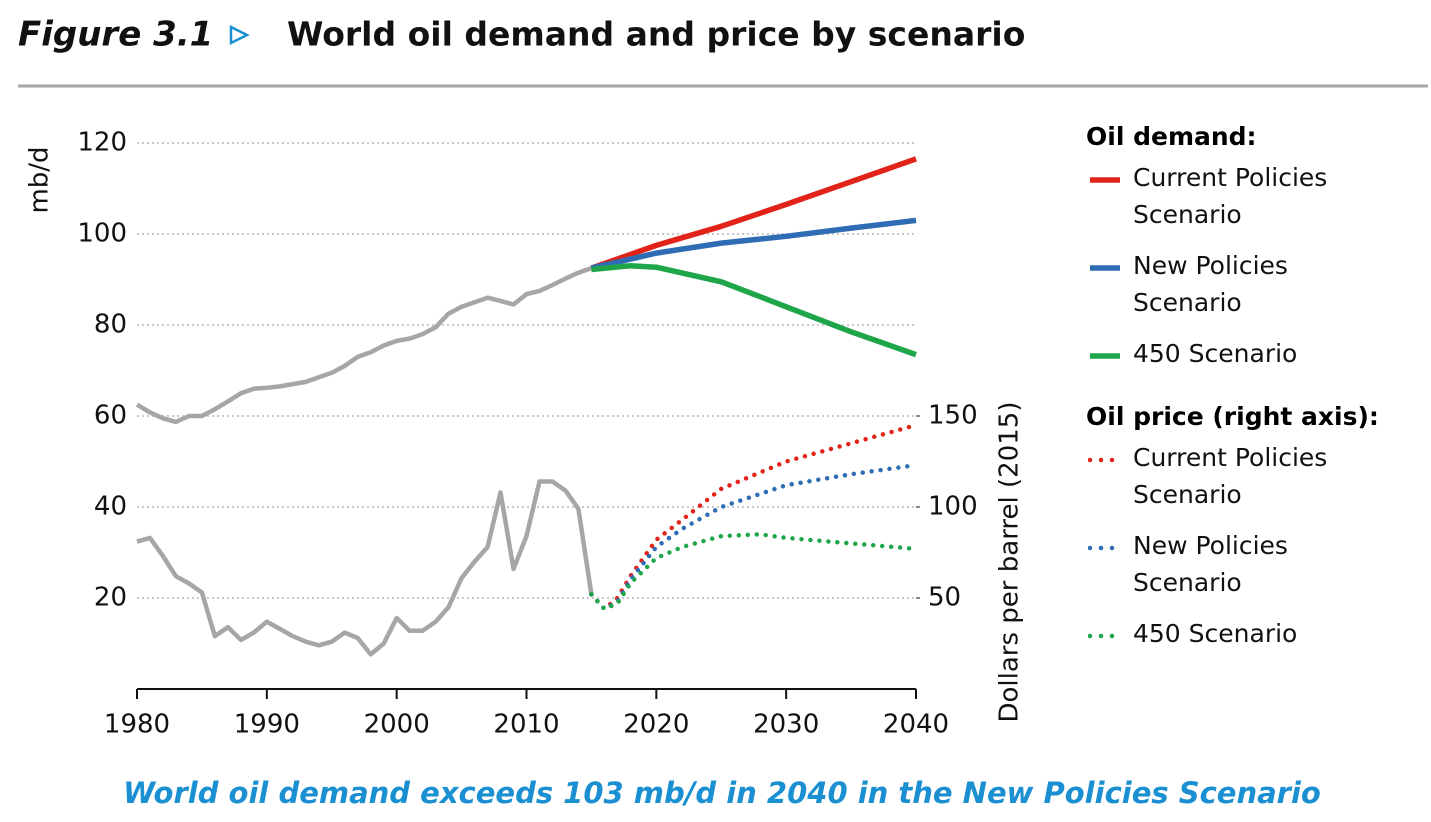 This screenshot has width=1431, height=822. Describe the element at coordinates (102, 143) in the screenshot. I see `y-tick-label: 120` at that location.